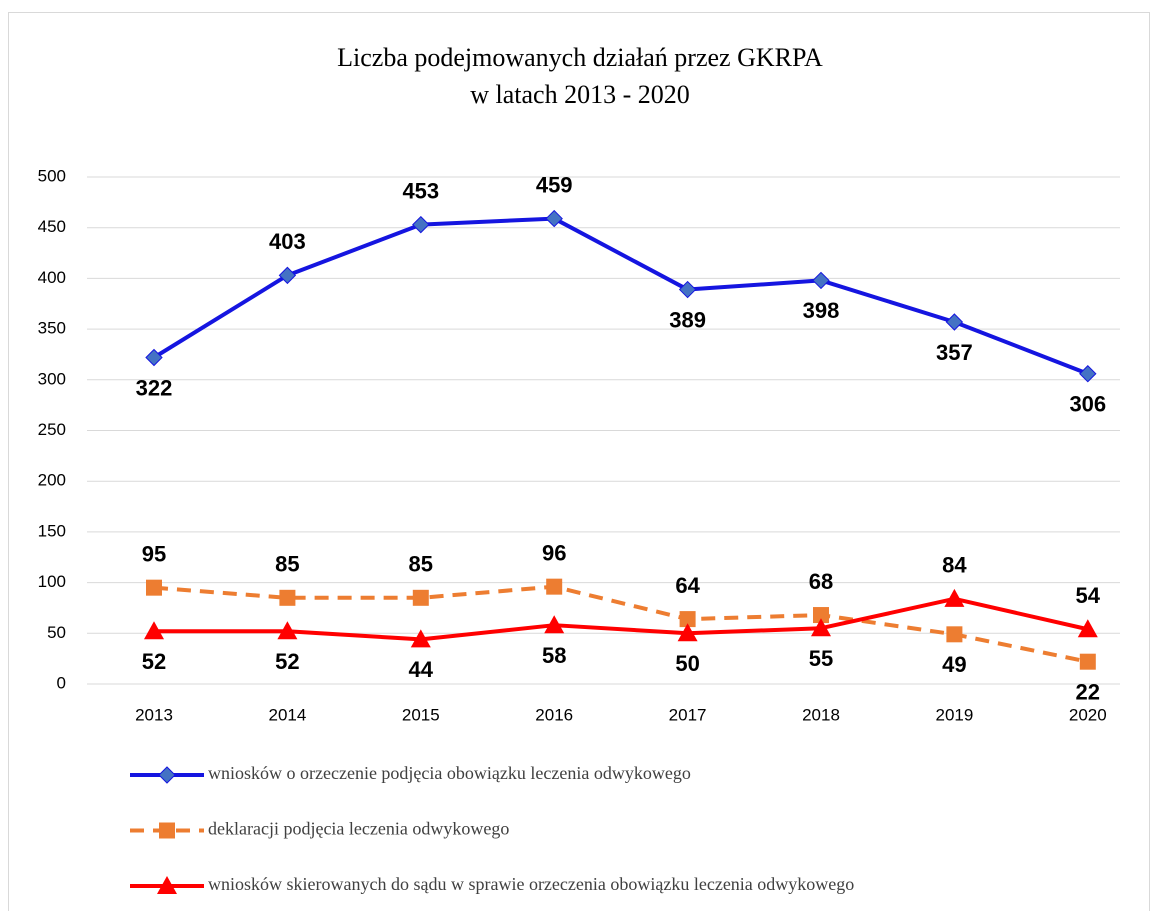  Describe the element at coordinates (687, 663) in the screenshot. I see `data-label: 50` at that location.